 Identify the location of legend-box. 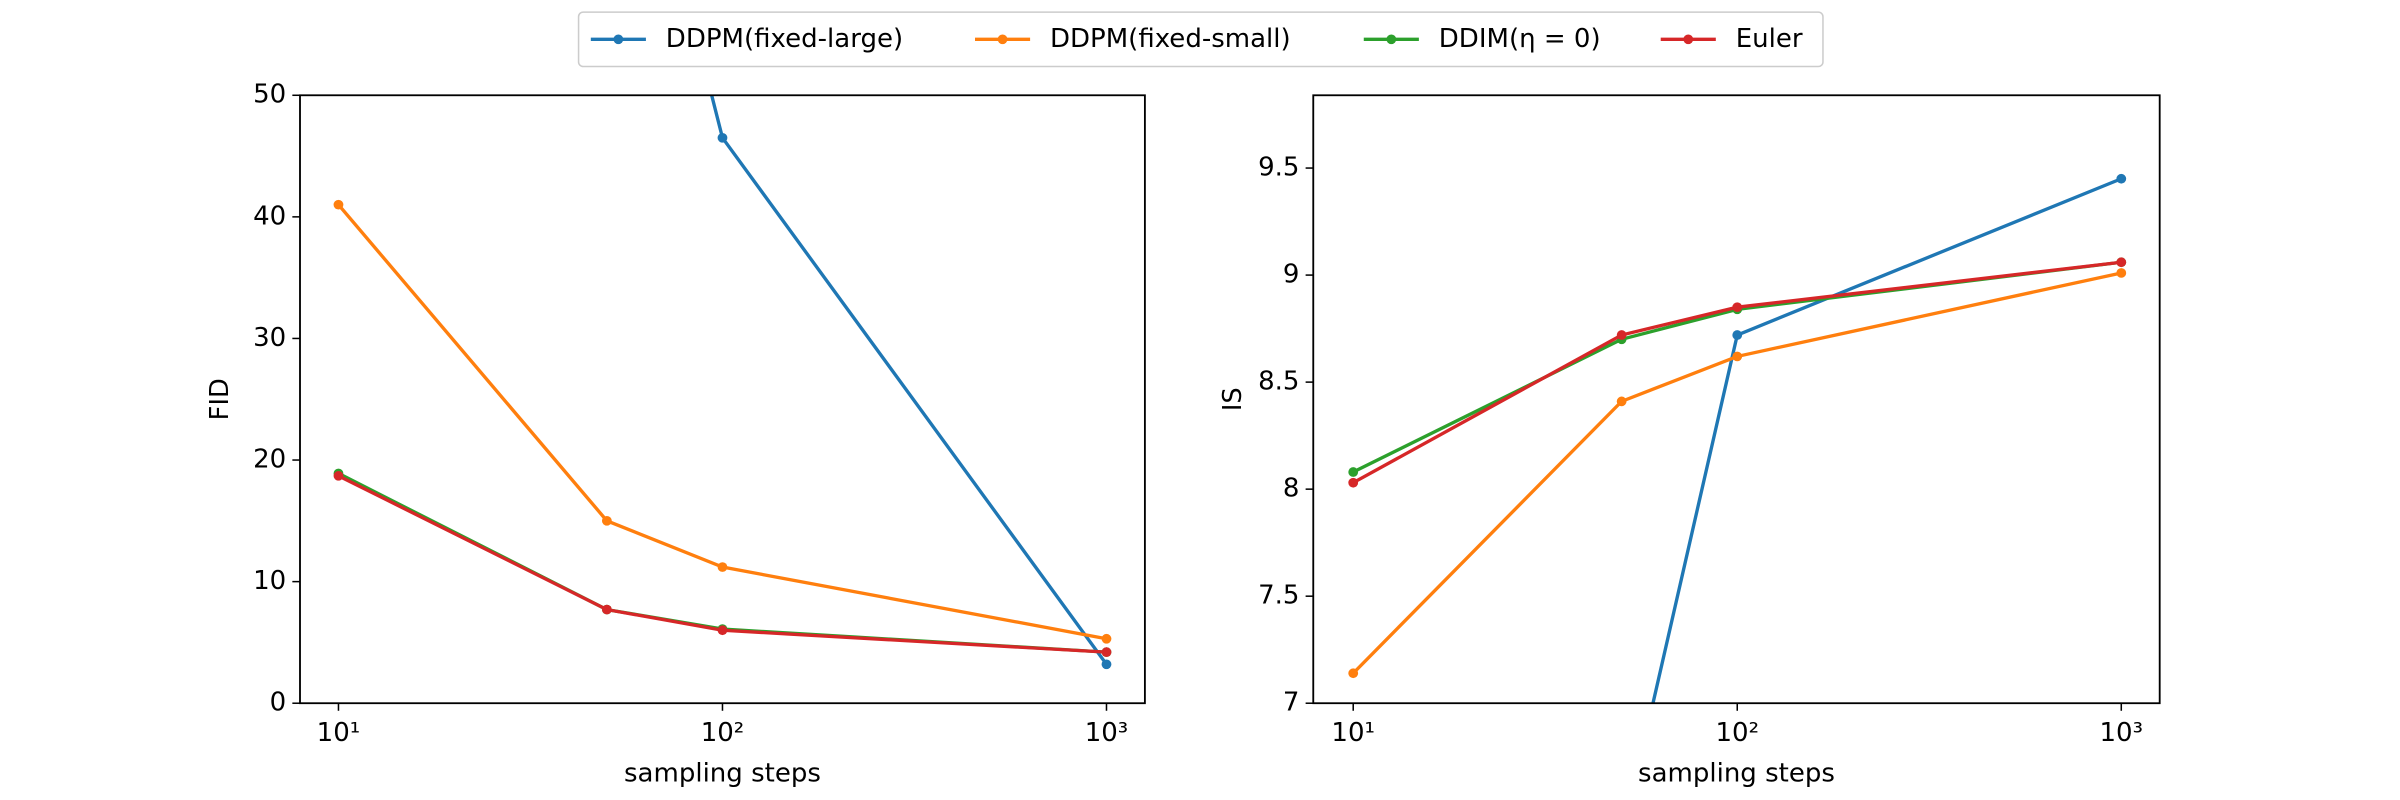
(1200, 39).